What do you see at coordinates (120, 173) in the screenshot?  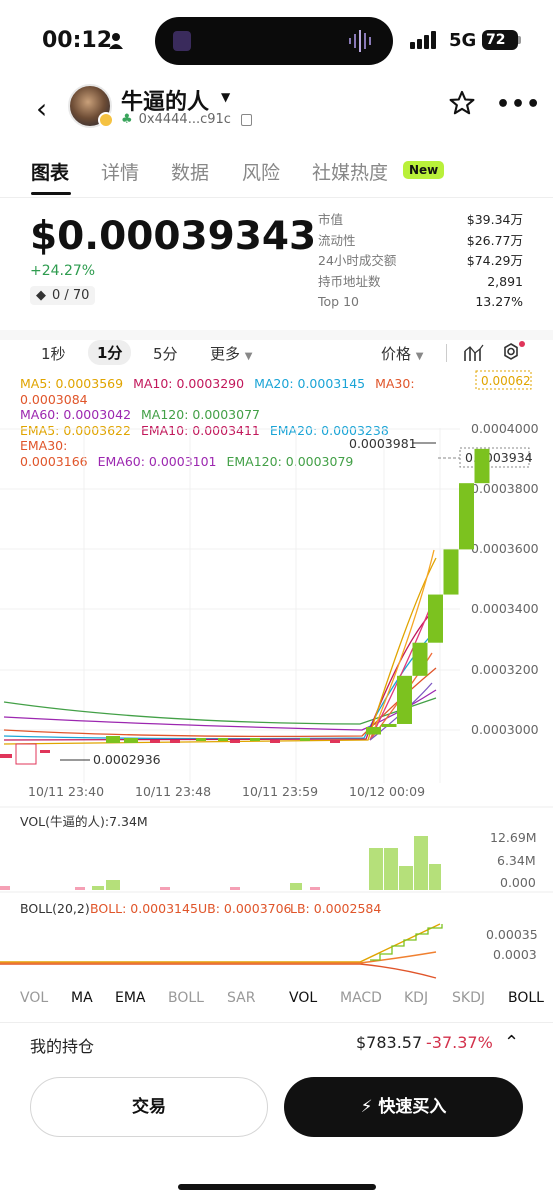 I see `tab-details: 详情` at bounding box center [120, 173].